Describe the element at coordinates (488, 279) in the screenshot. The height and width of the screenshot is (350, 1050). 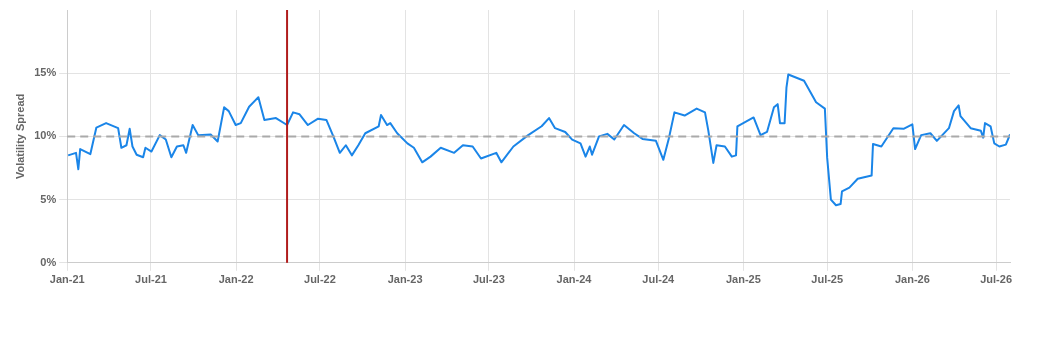
I see `x-tick-label: Jul-23` at that location.